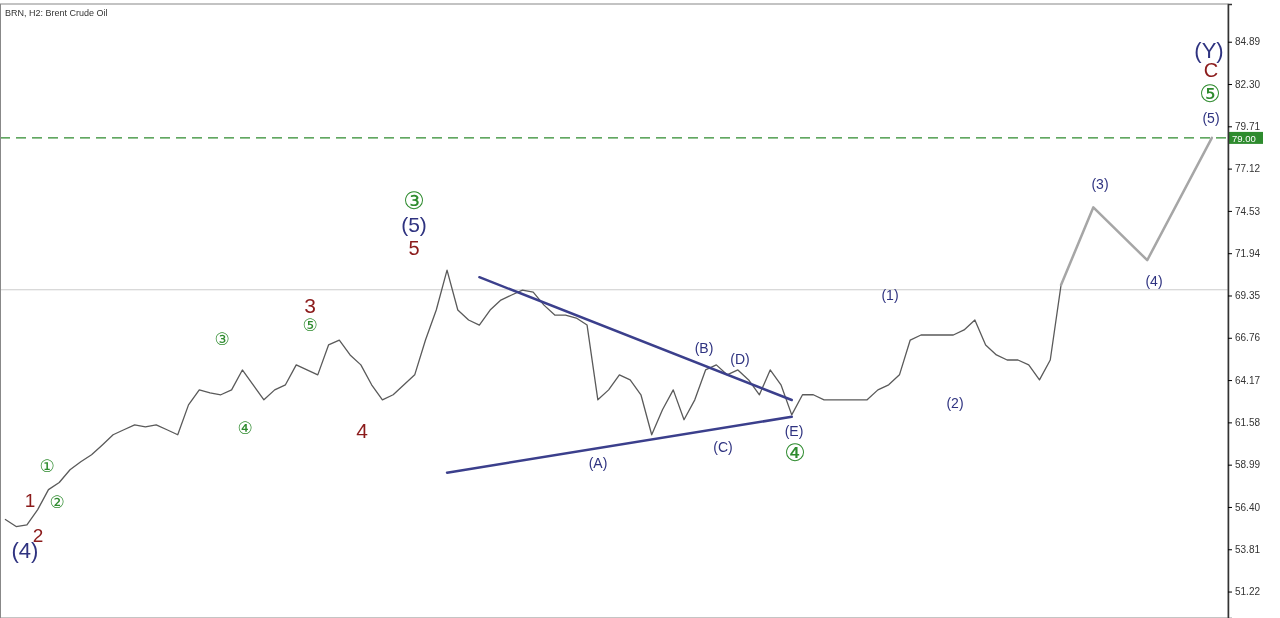 The width and height of the screenshot is (1280, 618). I want to click on annotation: (1), so click(890, 295).